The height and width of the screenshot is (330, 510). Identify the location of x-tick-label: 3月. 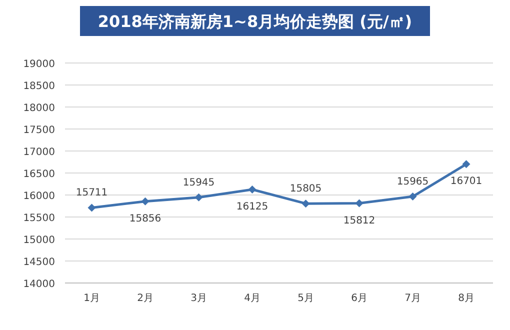
(198, 298).